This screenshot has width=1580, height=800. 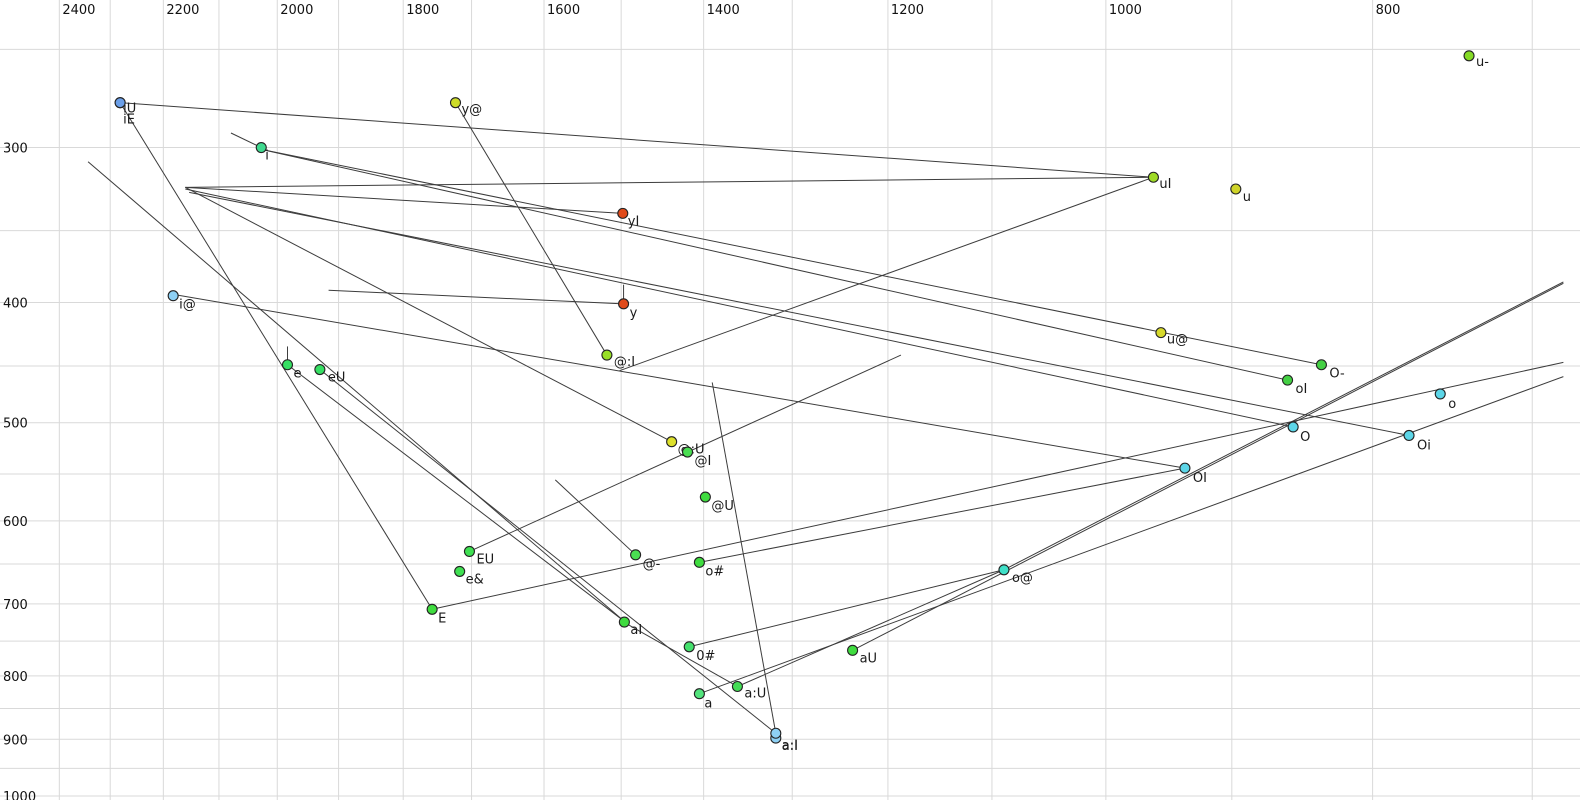 What do you see at coordinates (297, 374) in the screenshot?
I see `point-label-e: e` at bounding box center [297, 374].